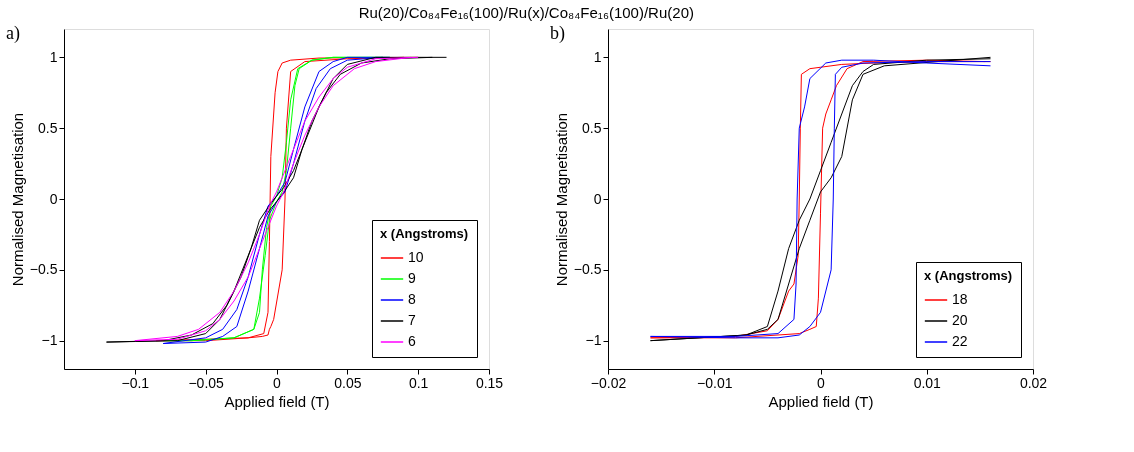 This screenshot has height=452, width=1134. I want to click on legend-label: 6, so click(412, 341).